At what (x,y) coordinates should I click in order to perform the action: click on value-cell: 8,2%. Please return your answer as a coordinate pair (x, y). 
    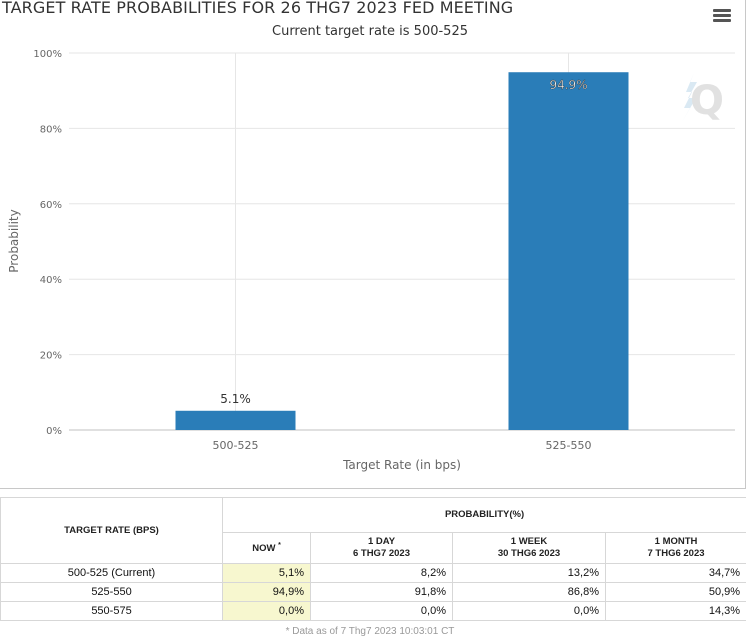
    Looking at the image, I should click on (381, 573).